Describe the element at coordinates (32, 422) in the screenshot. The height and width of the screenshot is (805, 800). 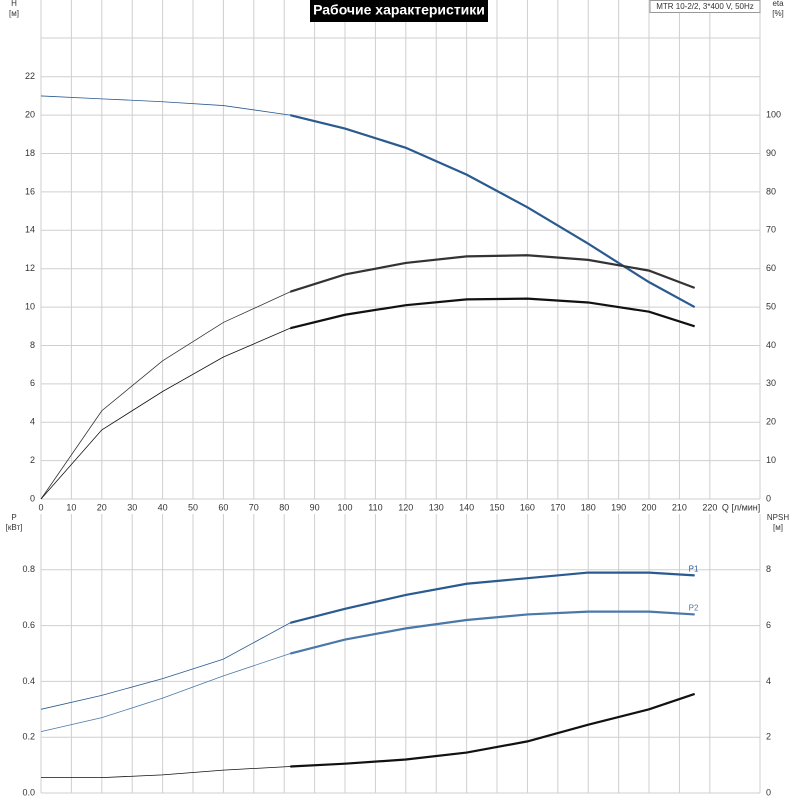
I see `y-tick-label: 4` at that location.